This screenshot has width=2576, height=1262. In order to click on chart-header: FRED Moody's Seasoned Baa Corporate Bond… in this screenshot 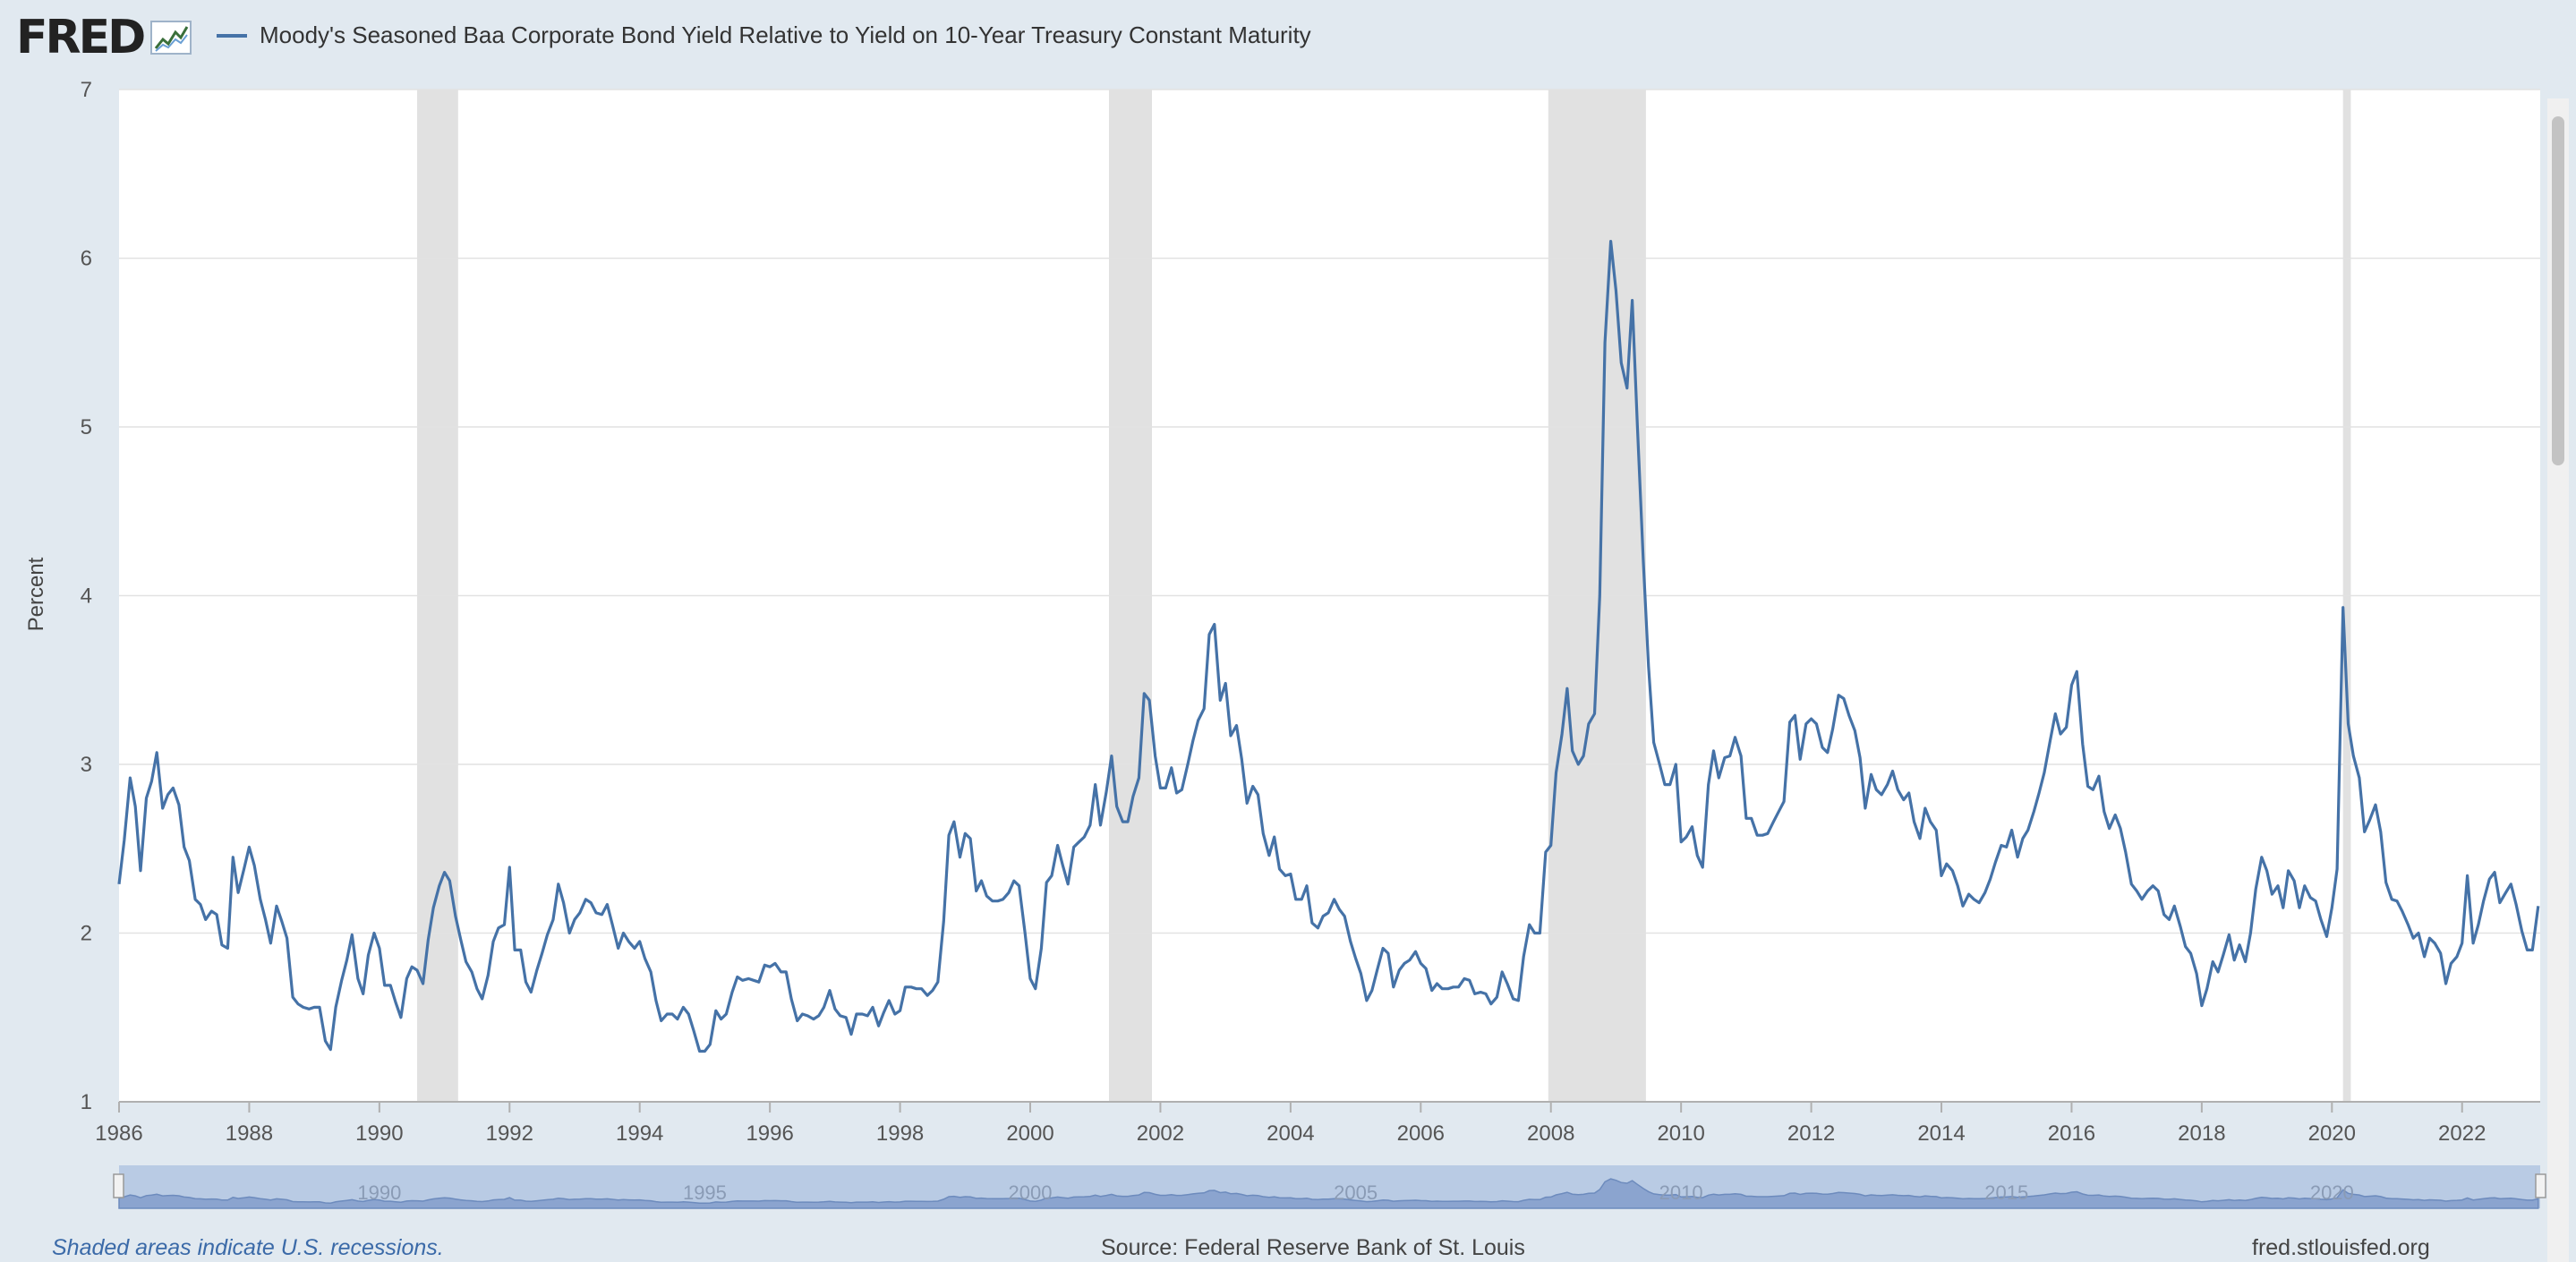, I will do `click(1288, 37)`.